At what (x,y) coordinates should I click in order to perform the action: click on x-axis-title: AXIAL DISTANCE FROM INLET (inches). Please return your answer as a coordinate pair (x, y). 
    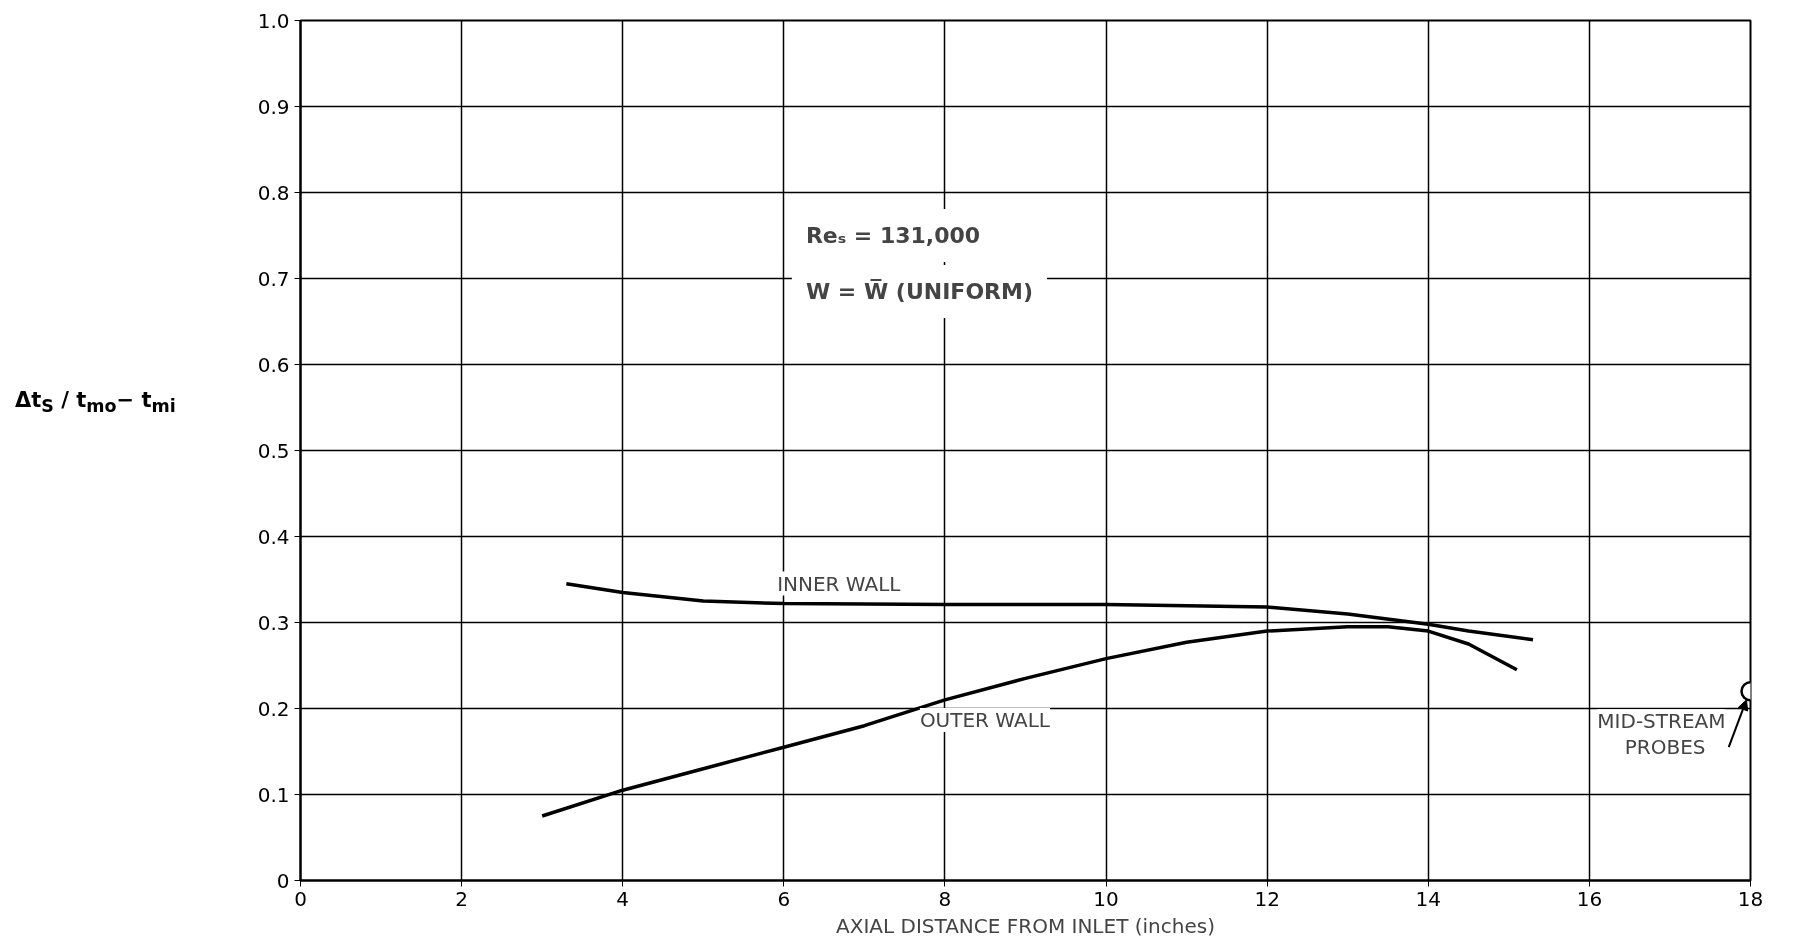
    Looking at the image, I should click on (1025, 925).